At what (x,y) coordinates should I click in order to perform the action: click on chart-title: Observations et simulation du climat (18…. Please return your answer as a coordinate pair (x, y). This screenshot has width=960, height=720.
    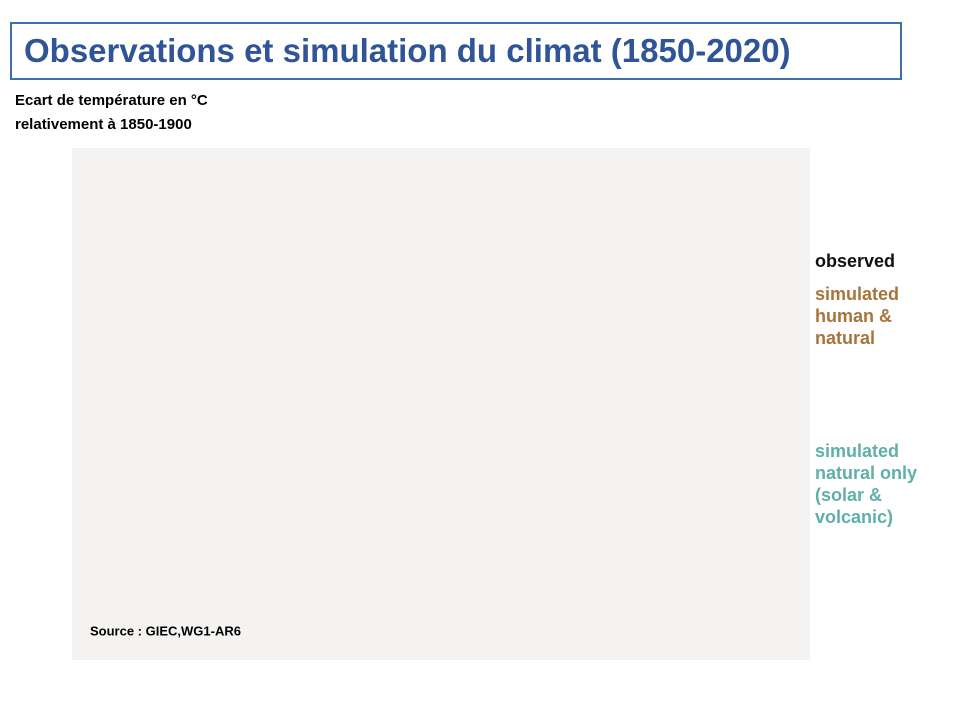
    Looking at the image, I should click on (456, 51).